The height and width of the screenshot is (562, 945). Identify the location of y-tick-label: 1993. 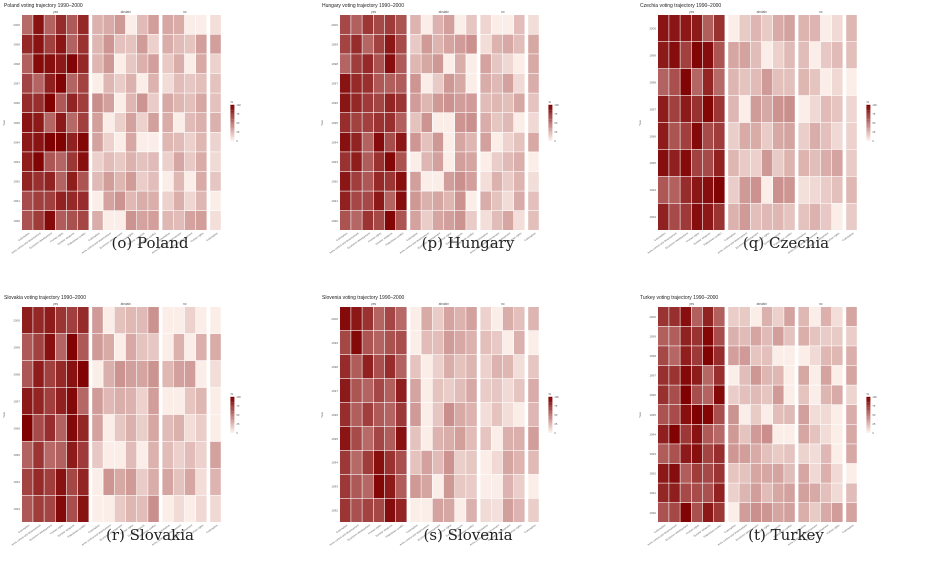
(652, 454).